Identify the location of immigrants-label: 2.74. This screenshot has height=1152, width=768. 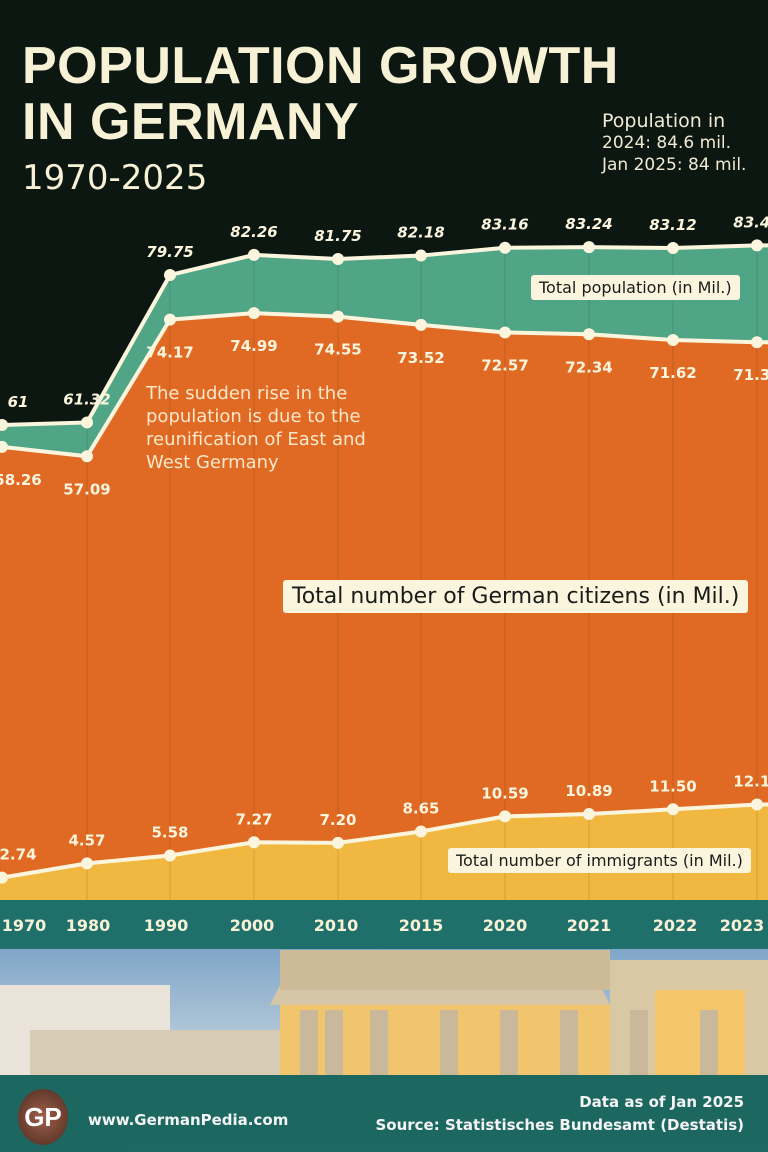
(18, 855).